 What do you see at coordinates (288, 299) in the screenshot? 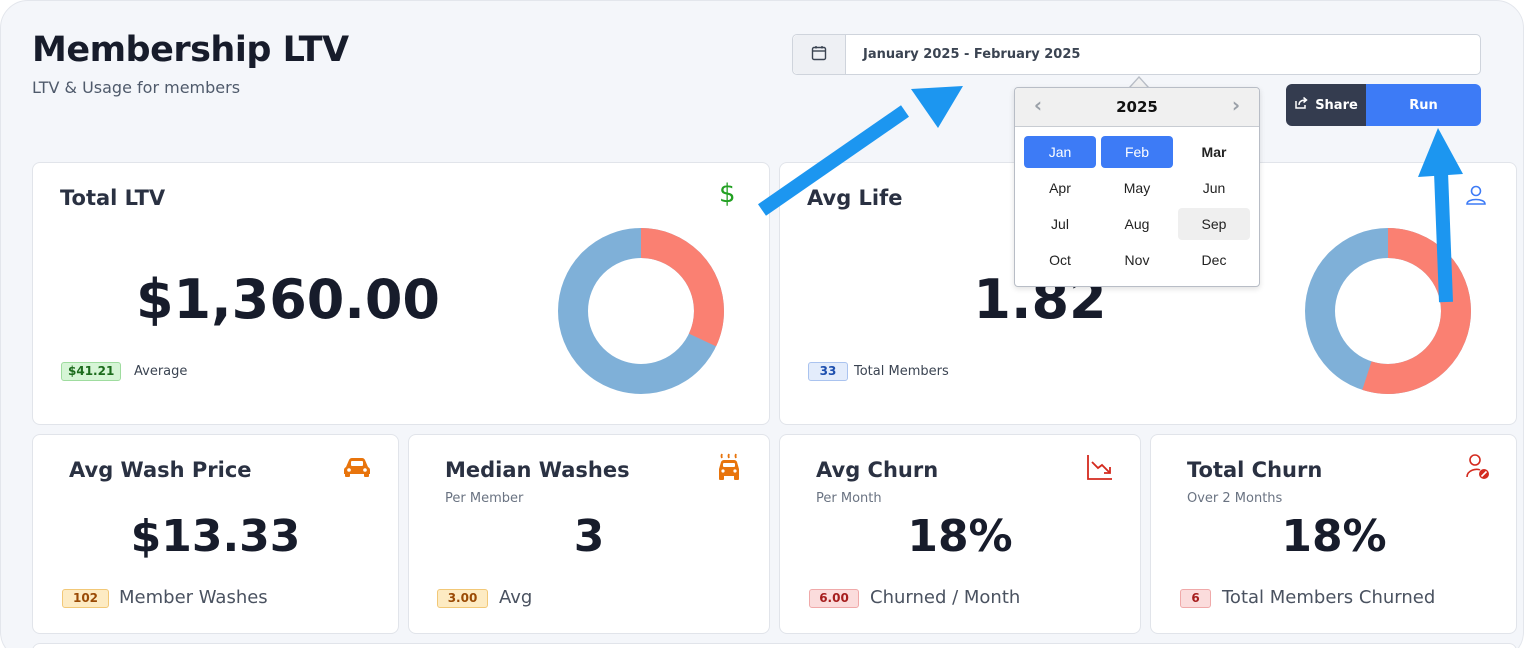
I see `total-ltv-value: $1,360.00` at bounding box center [288, 299].